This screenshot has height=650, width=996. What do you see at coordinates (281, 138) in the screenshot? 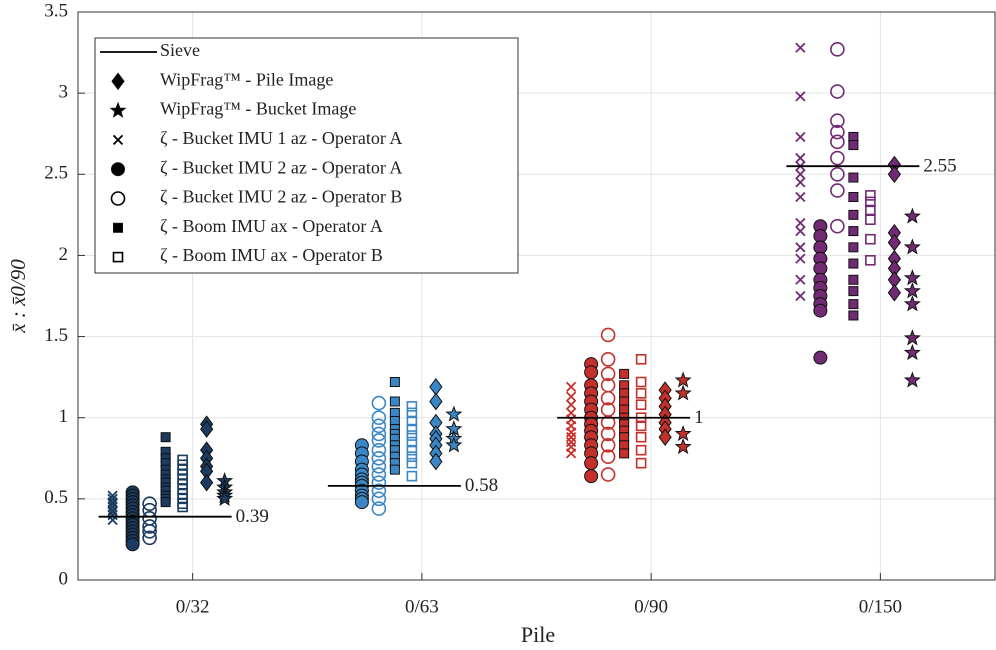
I see `legend-label: ζ - Bucket IMU 1 az - Operator A` at bounding box center [281, 138].